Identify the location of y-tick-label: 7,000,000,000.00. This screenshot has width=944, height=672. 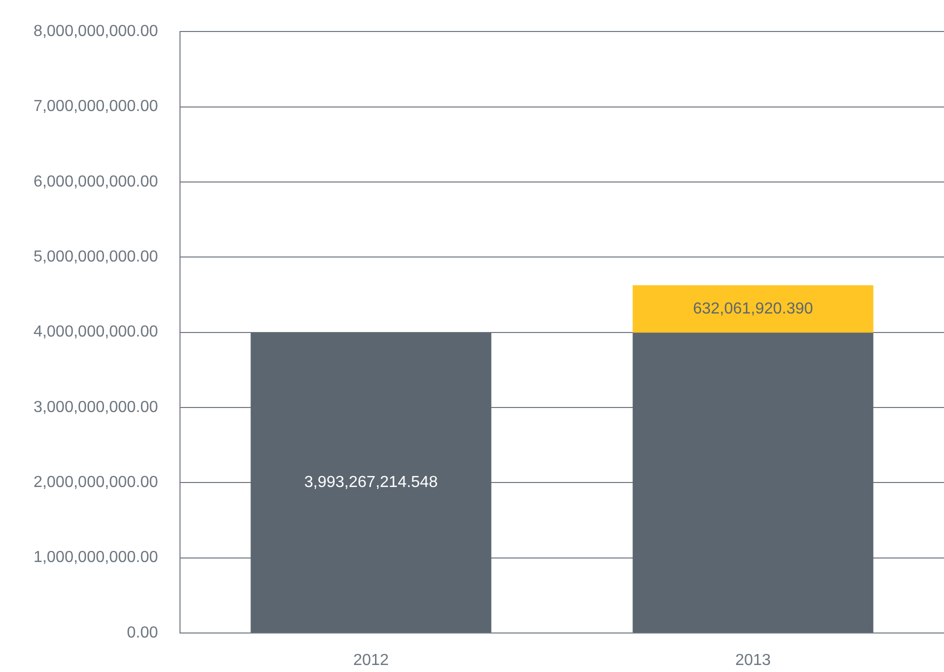
(95, 107).